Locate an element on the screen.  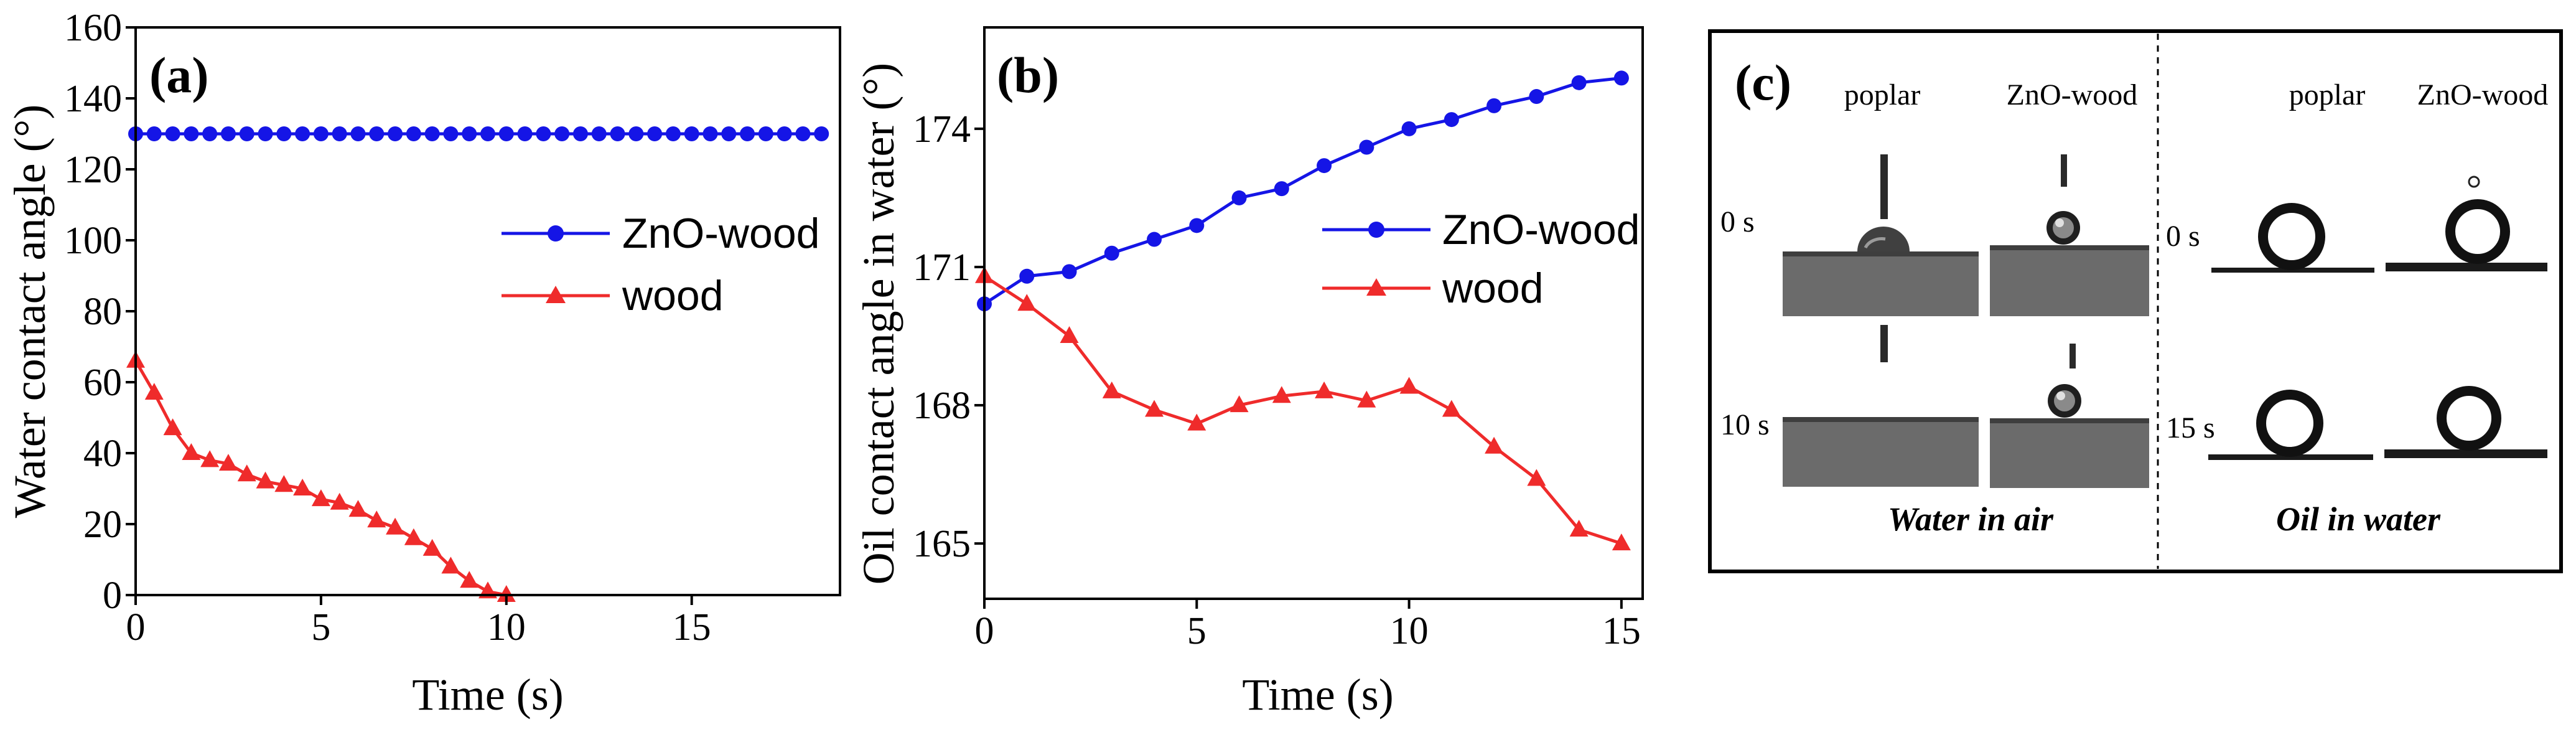
panel-a-y-tick-label: 120 is located at coordinates (93, 170).